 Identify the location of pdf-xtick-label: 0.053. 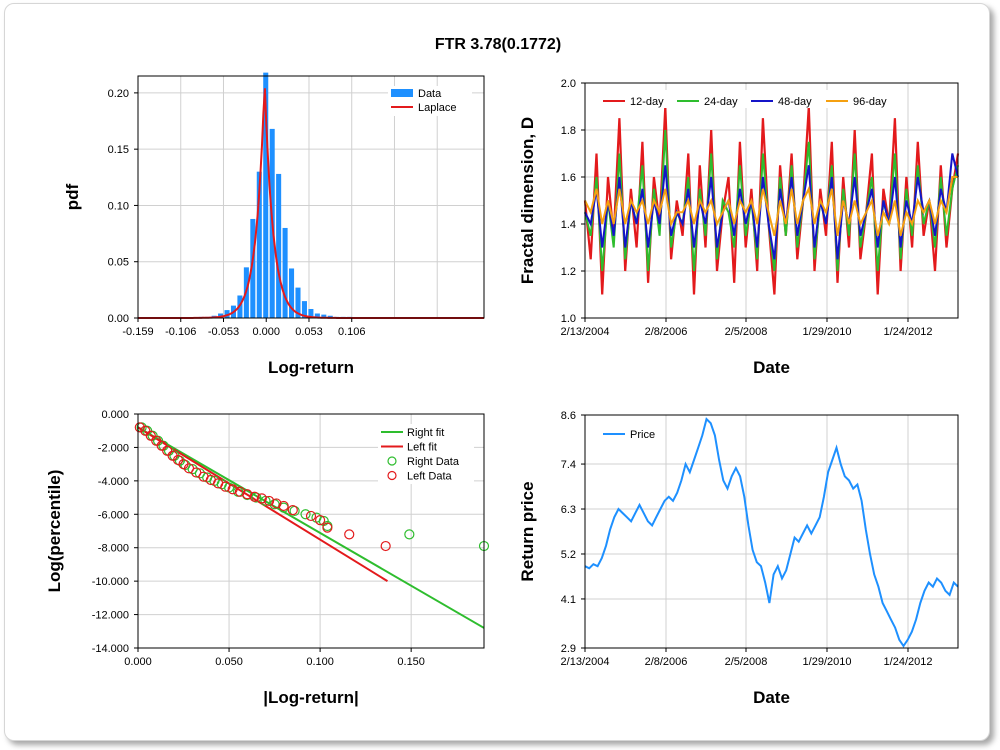
(309, 332).